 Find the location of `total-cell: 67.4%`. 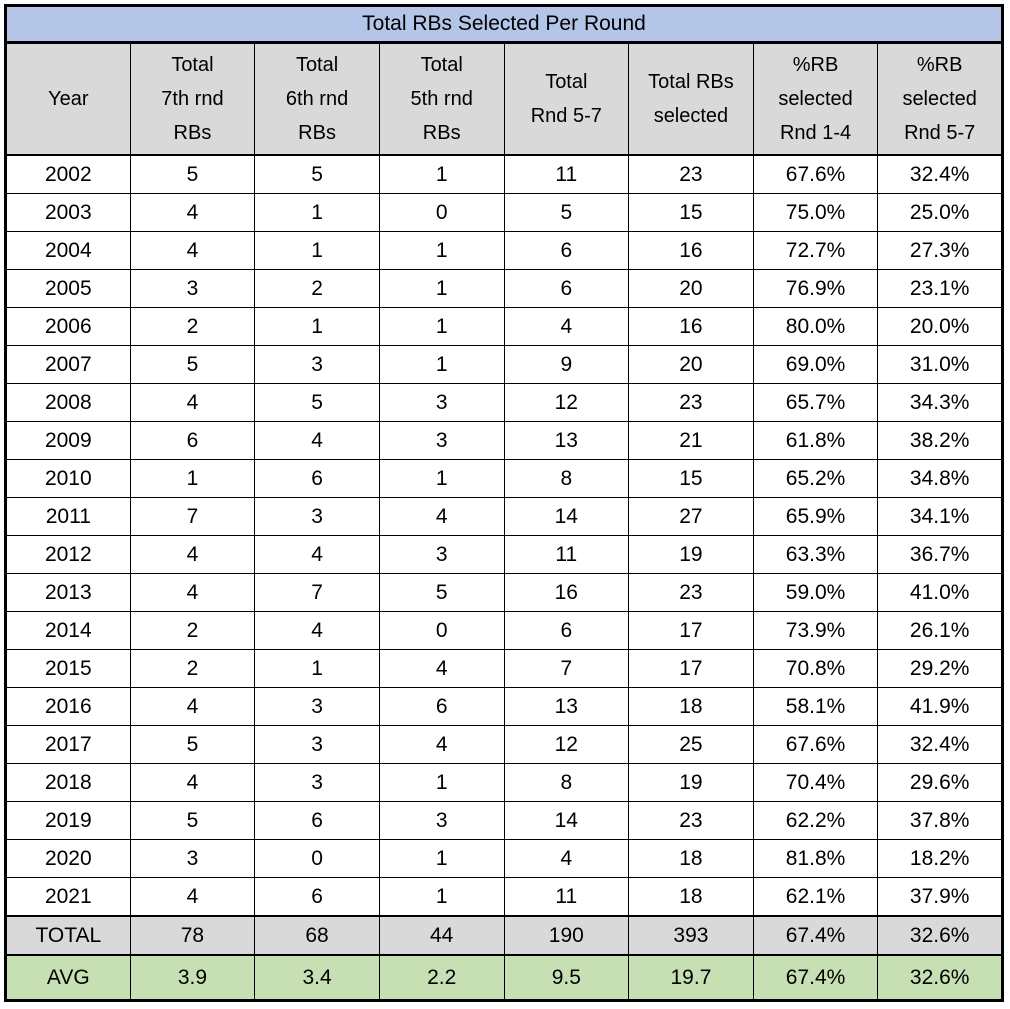

total-cell: 67.4% is located at coordinates (815, 935).